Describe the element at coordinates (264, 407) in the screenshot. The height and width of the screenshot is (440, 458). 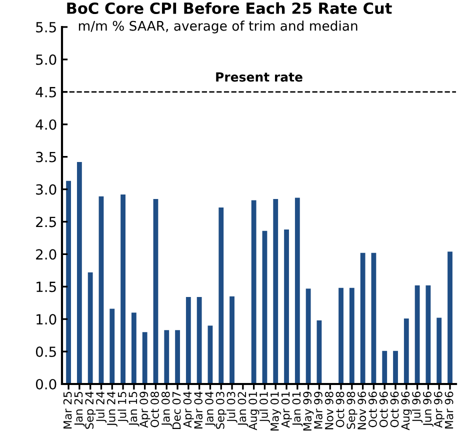
I see `x-tick-label: Jul 01` at that location.